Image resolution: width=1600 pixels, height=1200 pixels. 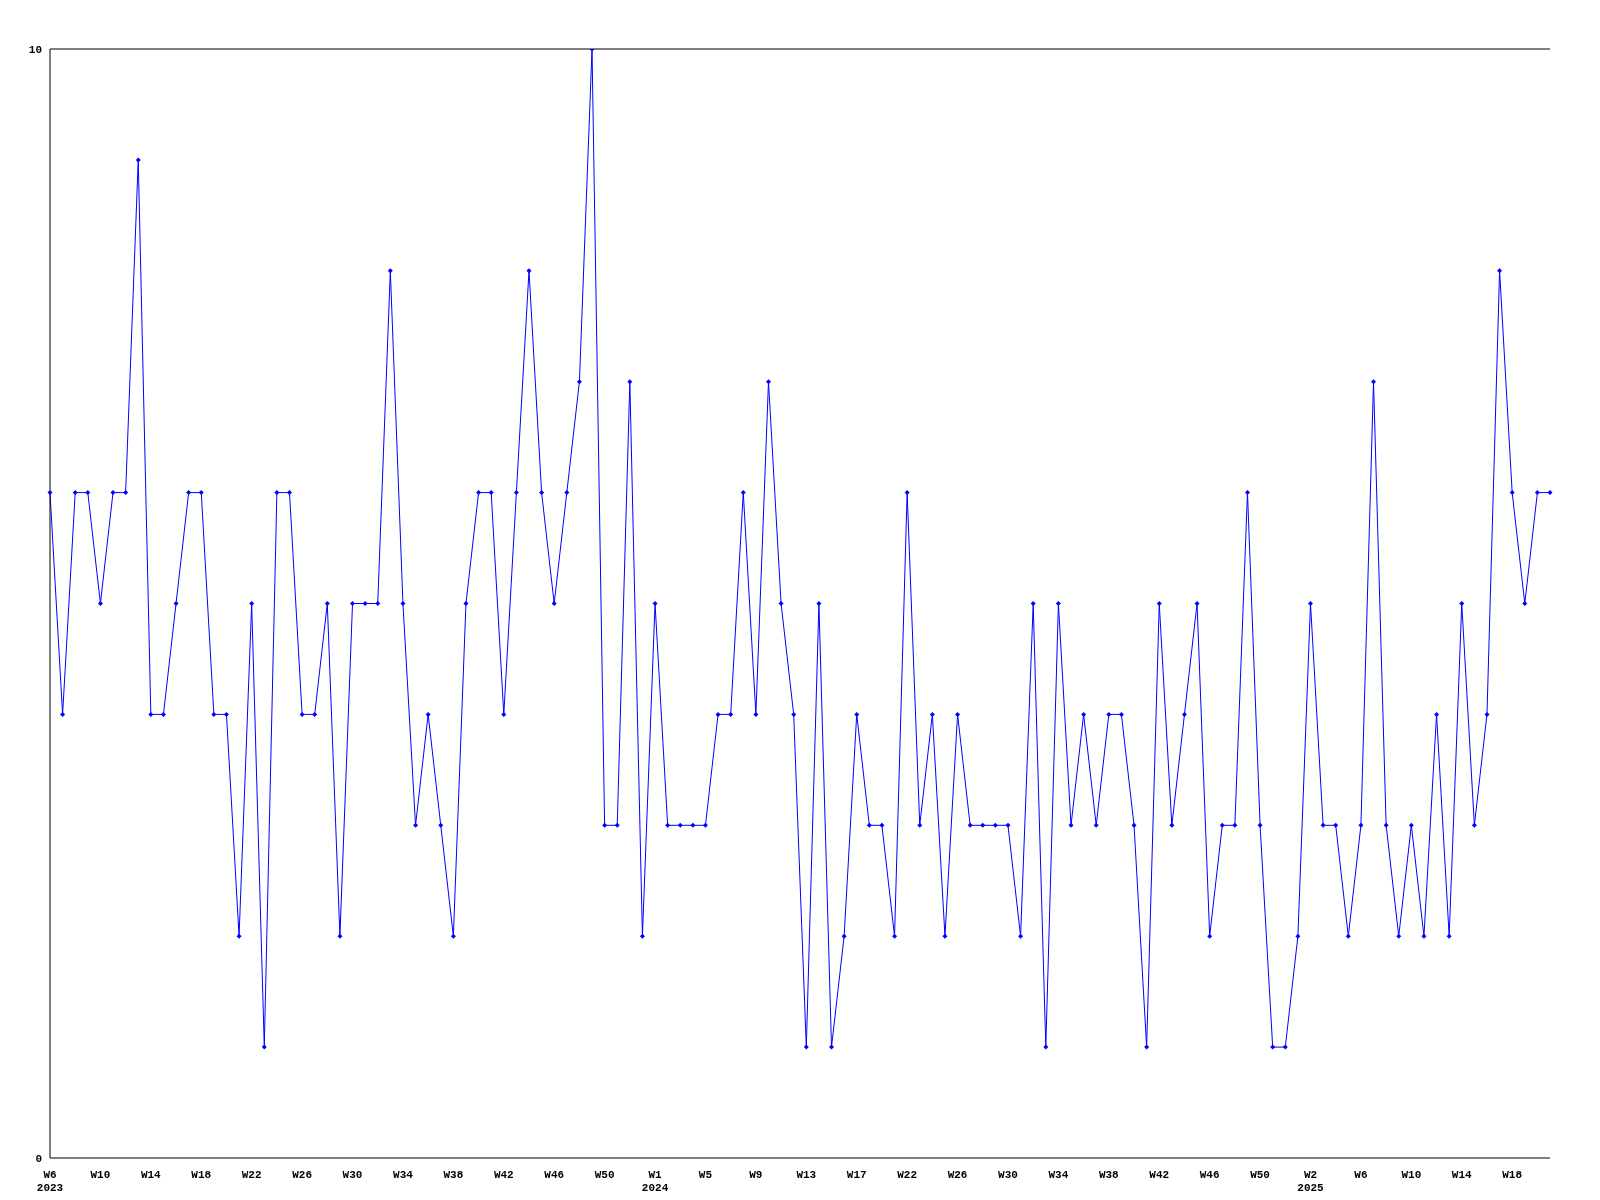 I want to click on x-tick-label: W17, so click(x=856, y=1175).